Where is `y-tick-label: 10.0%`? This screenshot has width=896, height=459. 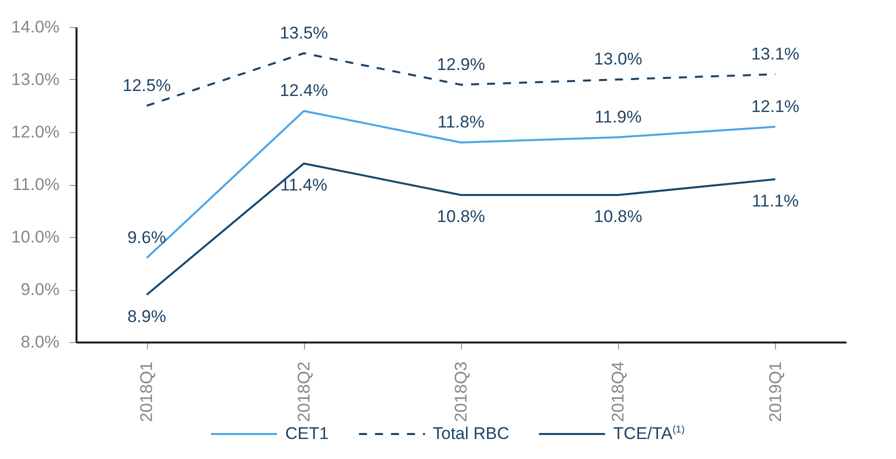
y-tick-label: 10.0% is located at coordinates (35, 237).